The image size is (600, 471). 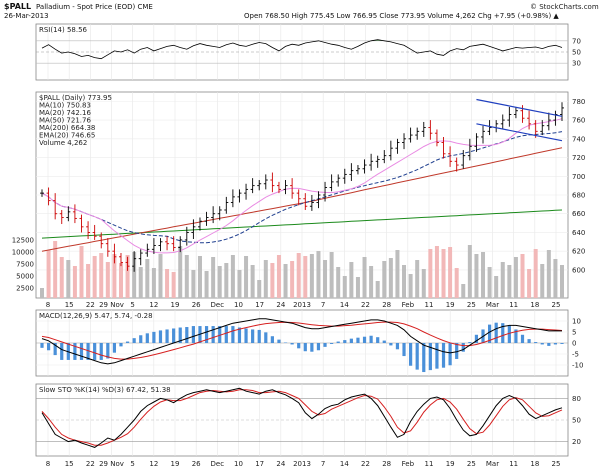 What do you see at coordinates (17, 6) in the screenshot?
I see `symbol-label: $PALL` at bounding box center [17, 6].